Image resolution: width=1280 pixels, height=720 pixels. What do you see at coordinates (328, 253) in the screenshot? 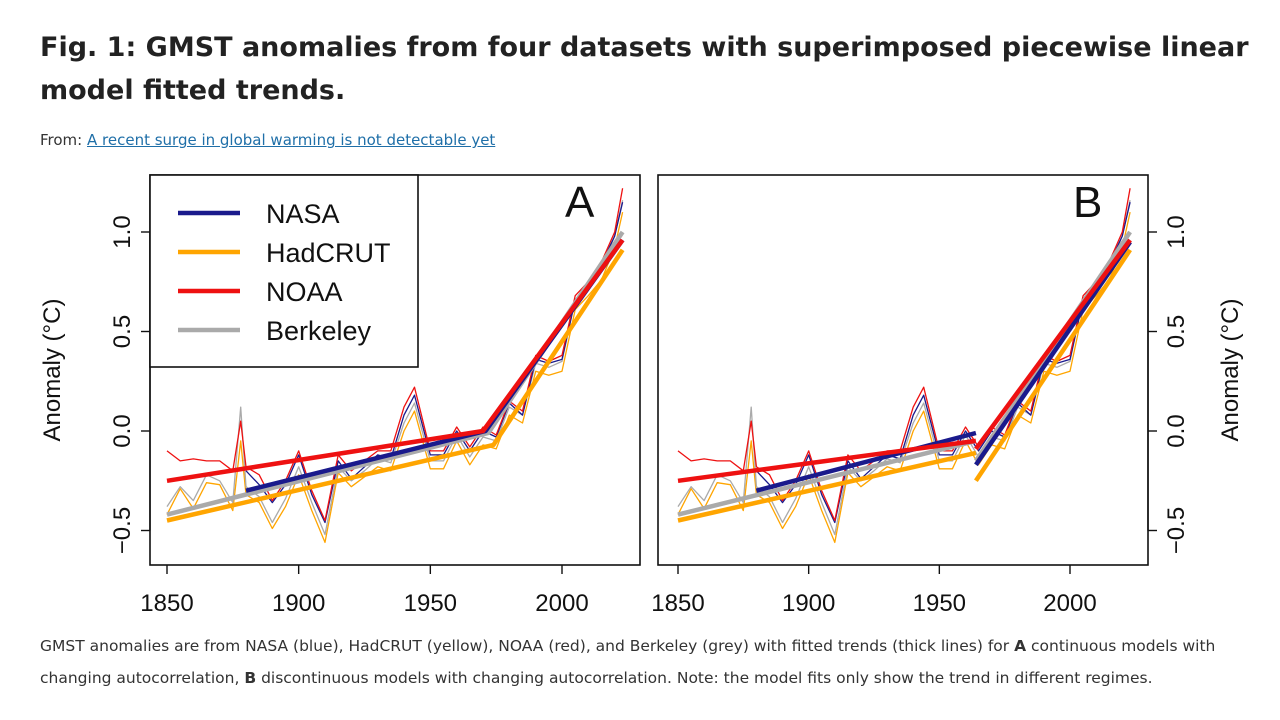
I see `legend-label: HadCRUT` at bounding box center [328, 253].